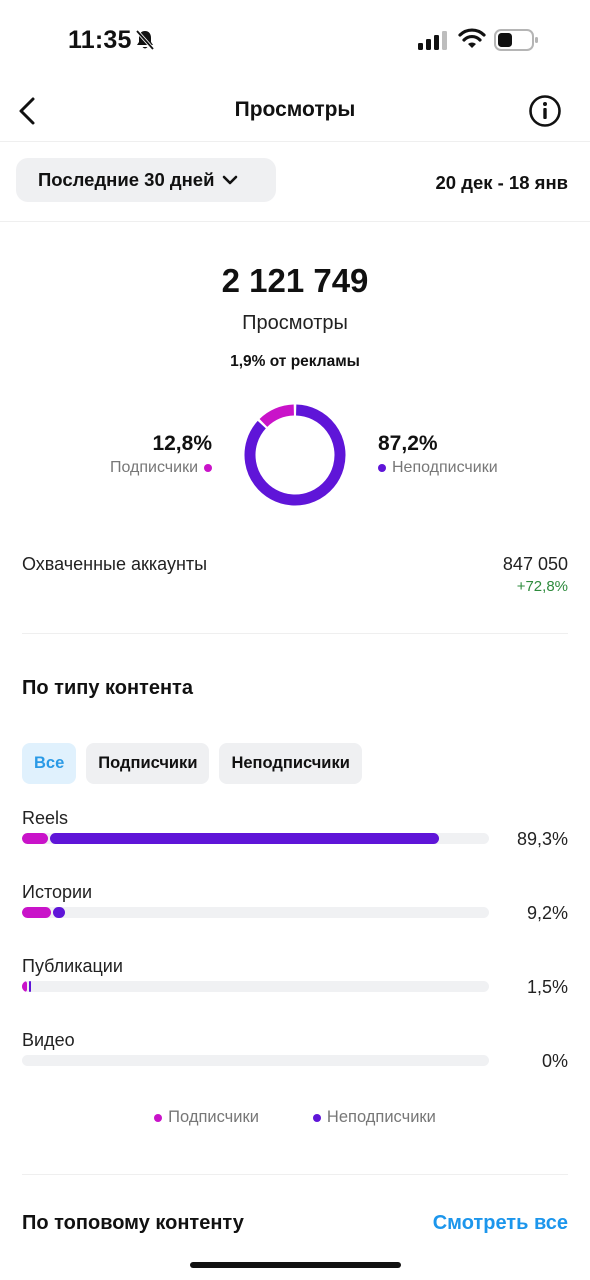 Image resolution: width=590 pixels, height=1280 pixels. I want to click on content-type-filters: Все Подписчики Неподписчики, so click(192, 763).